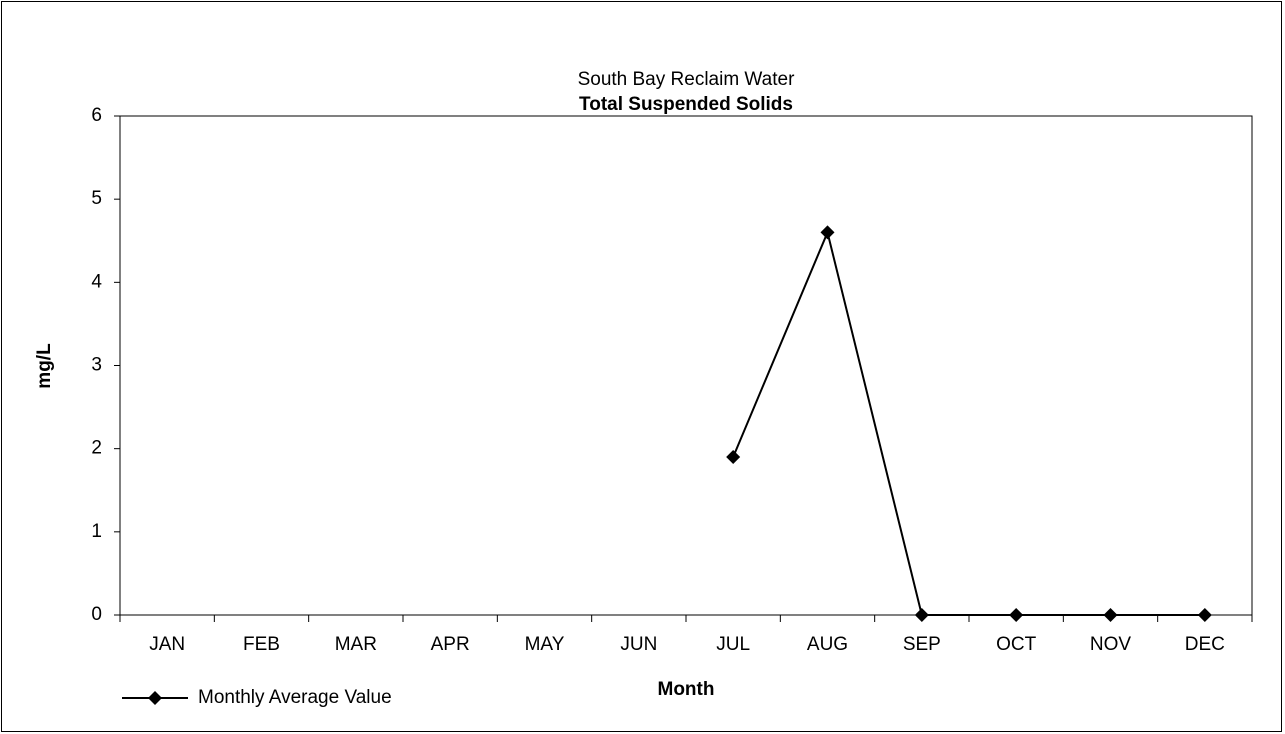 The width and height of the screenshot is (1285, 734). What do you see at coordinates (96, 115) in the screenshot?
I see `y-tick-label: 6` at bounding box center [96, 115].